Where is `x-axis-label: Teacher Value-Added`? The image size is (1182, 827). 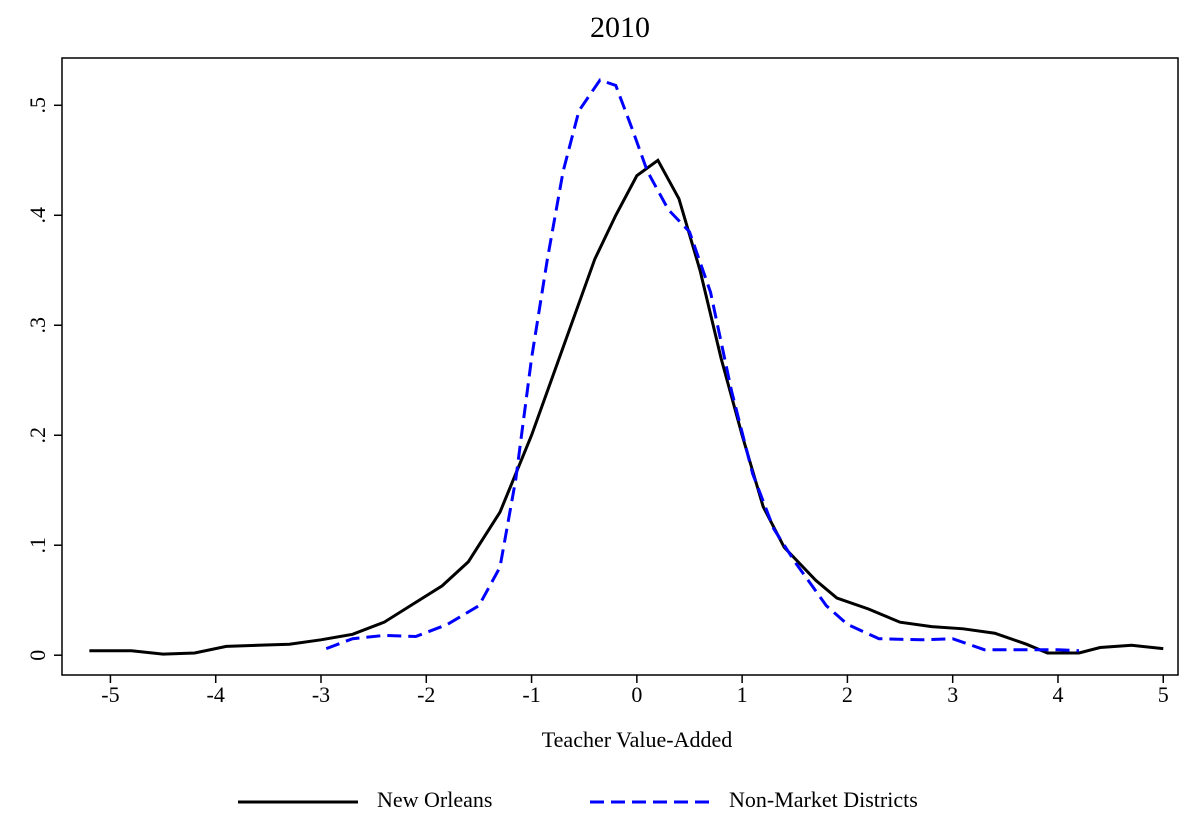 x-axis-label: Teacher Value-Added is located at coordinates (637, 739).